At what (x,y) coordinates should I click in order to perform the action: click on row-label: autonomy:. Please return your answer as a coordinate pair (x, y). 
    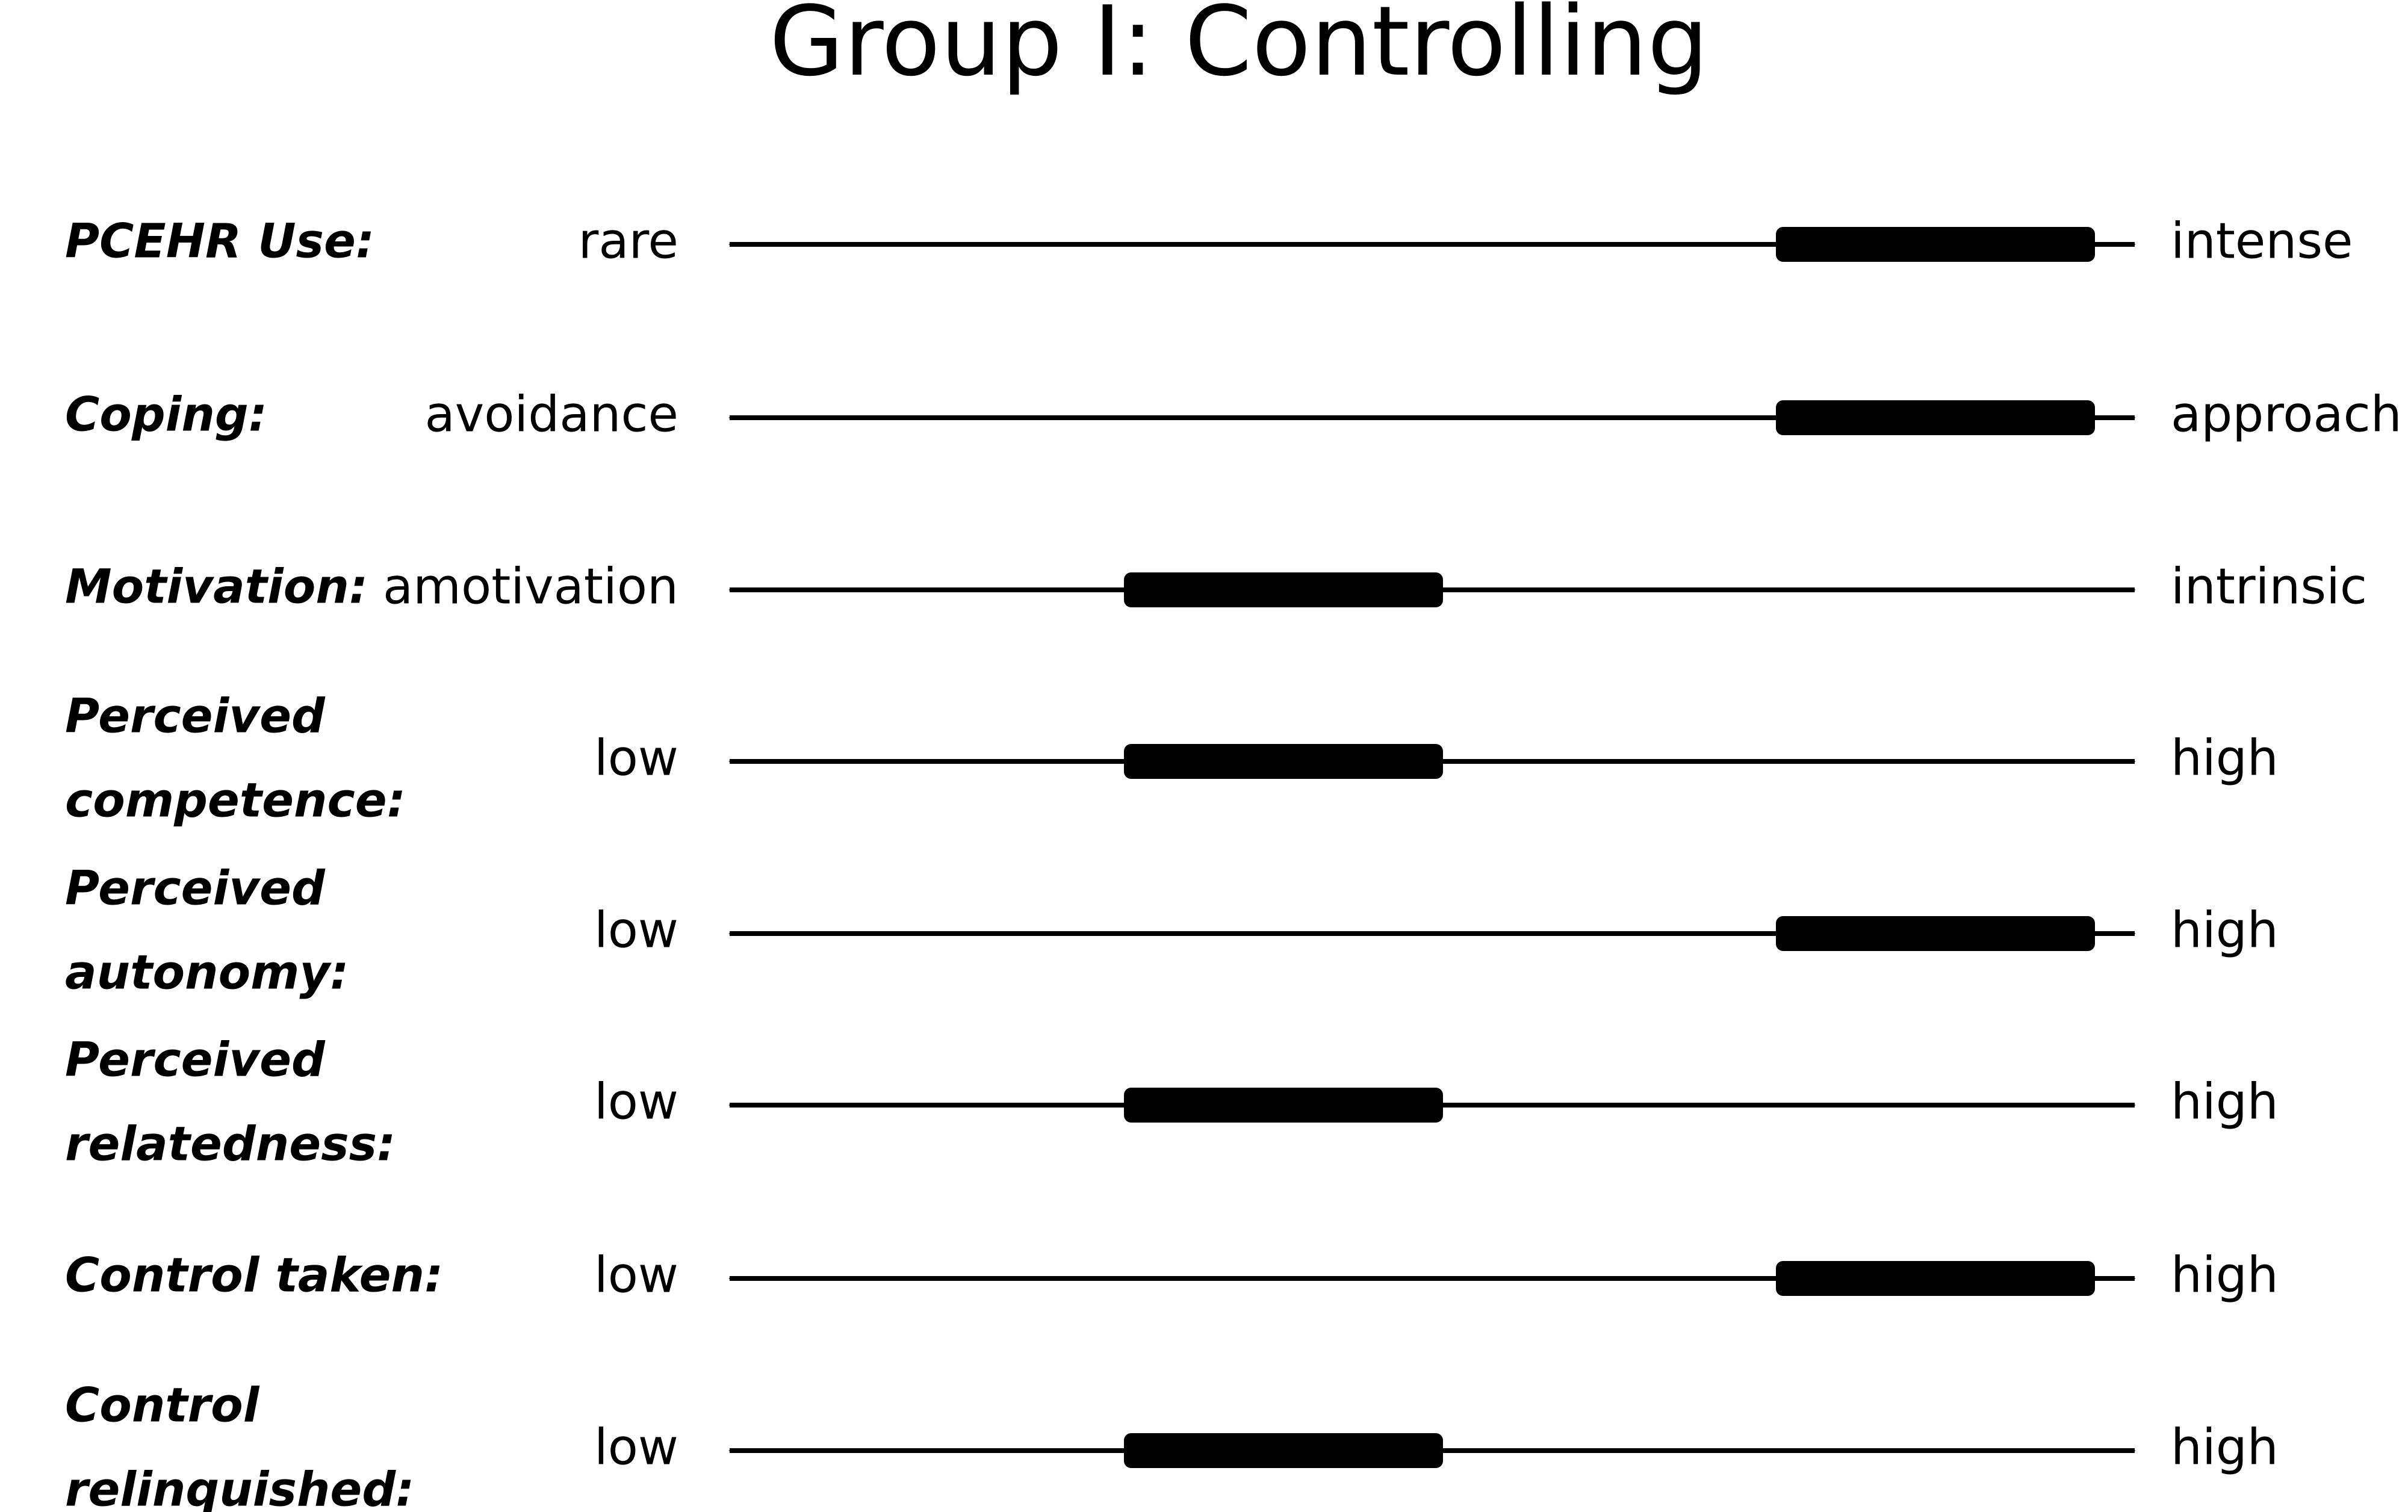
    Looking at the image, I should click on (207, 973).